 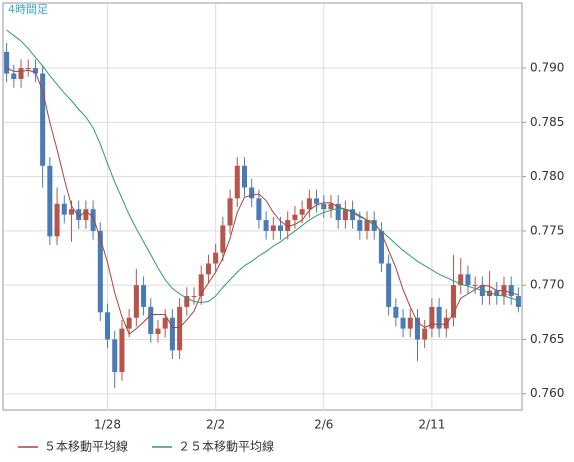 I want to click on x-tick-label: 2/6, so click(x=323, y=425).